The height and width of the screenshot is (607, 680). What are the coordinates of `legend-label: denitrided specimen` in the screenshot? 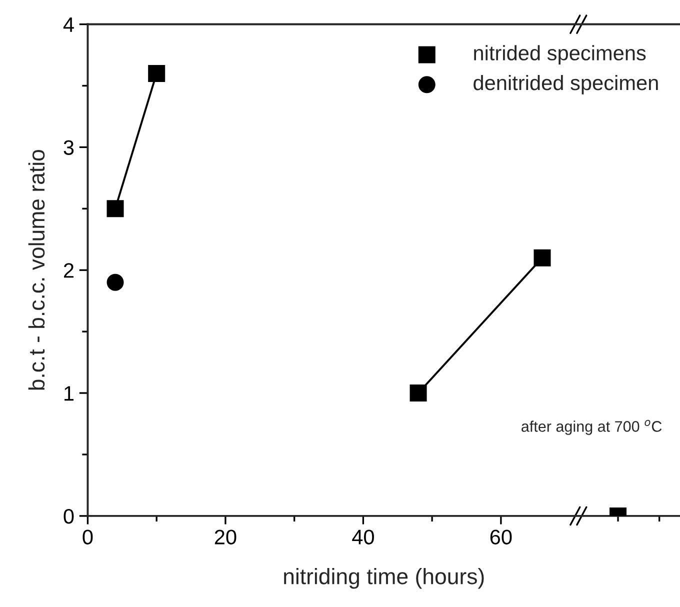 It's located at (566, 84).